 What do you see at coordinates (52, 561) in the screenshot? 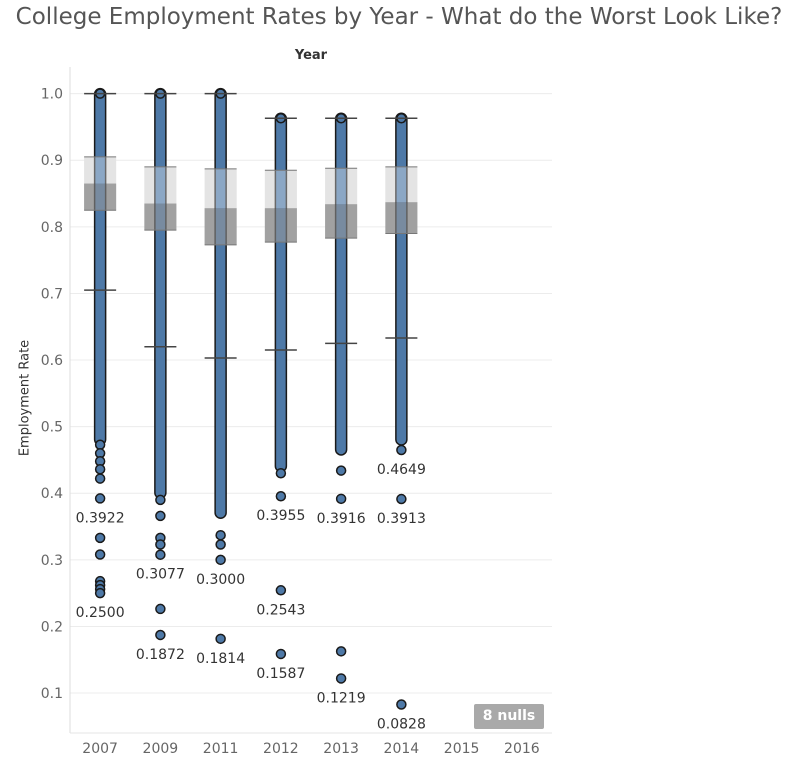
I see `y-tick-label: 0.3` at bounding box center [52, 561].